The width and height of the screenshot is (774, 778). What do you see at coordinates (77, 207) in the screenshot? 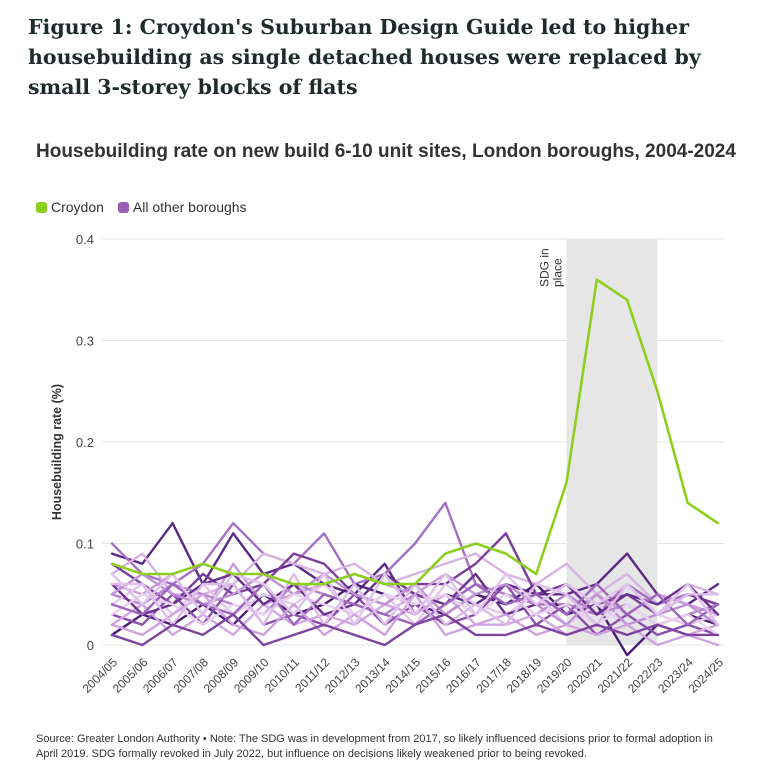
I see `legend-label-croydon: Croydon` at bounding box center [77, 207].